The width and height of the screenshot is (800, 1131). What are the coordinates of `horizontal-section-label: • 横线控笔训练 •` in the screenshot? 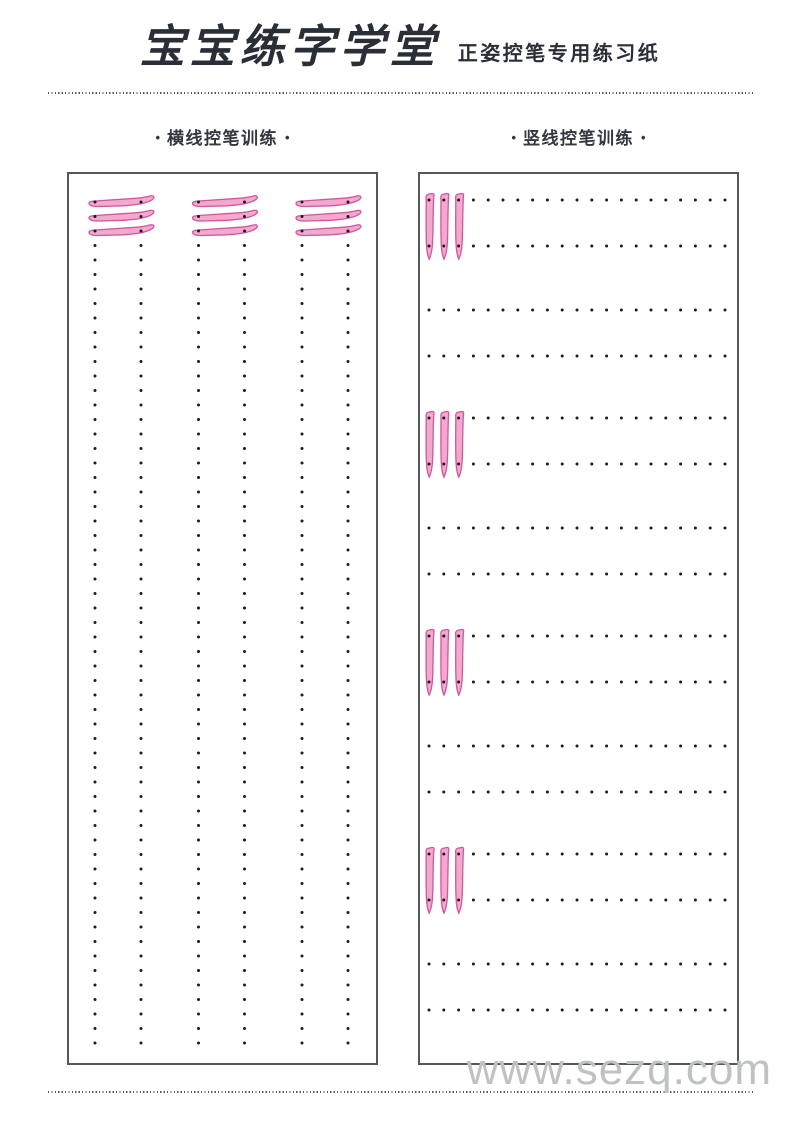 It's located at (222, 136).